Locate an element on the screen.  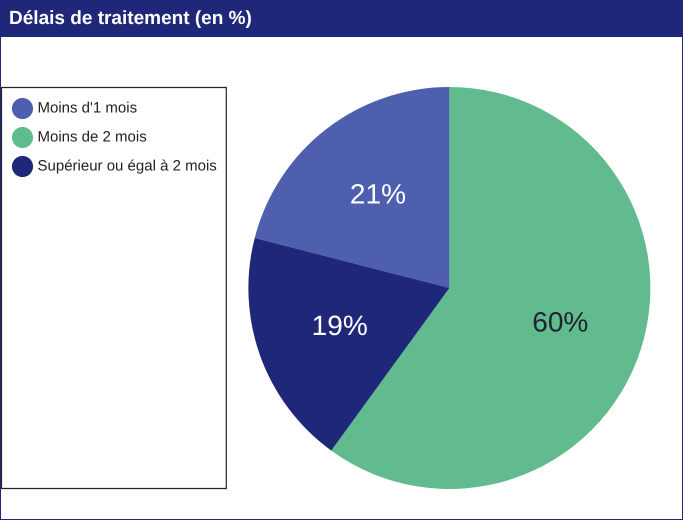
data-label: 60% is located at coordinates (560, 322).